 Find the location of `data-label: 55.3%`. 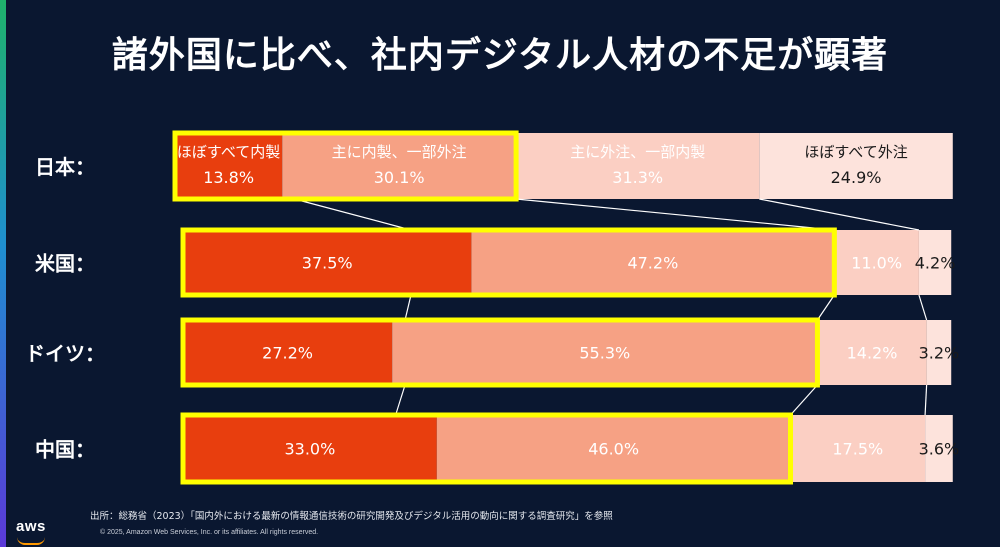

data-label: 55.3% is located at coordinates (604, 353).